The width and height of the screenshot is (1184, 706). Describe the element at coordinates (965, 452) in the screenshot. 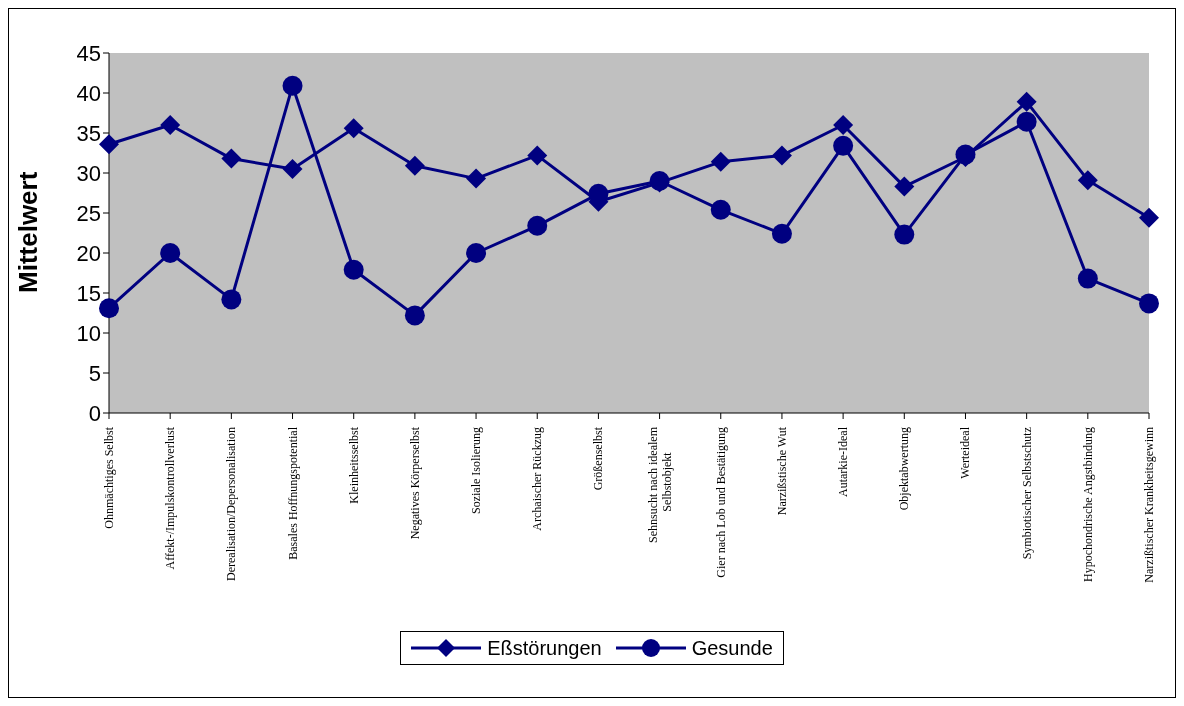

I see `x-tick-label: Werteideal` at that location.